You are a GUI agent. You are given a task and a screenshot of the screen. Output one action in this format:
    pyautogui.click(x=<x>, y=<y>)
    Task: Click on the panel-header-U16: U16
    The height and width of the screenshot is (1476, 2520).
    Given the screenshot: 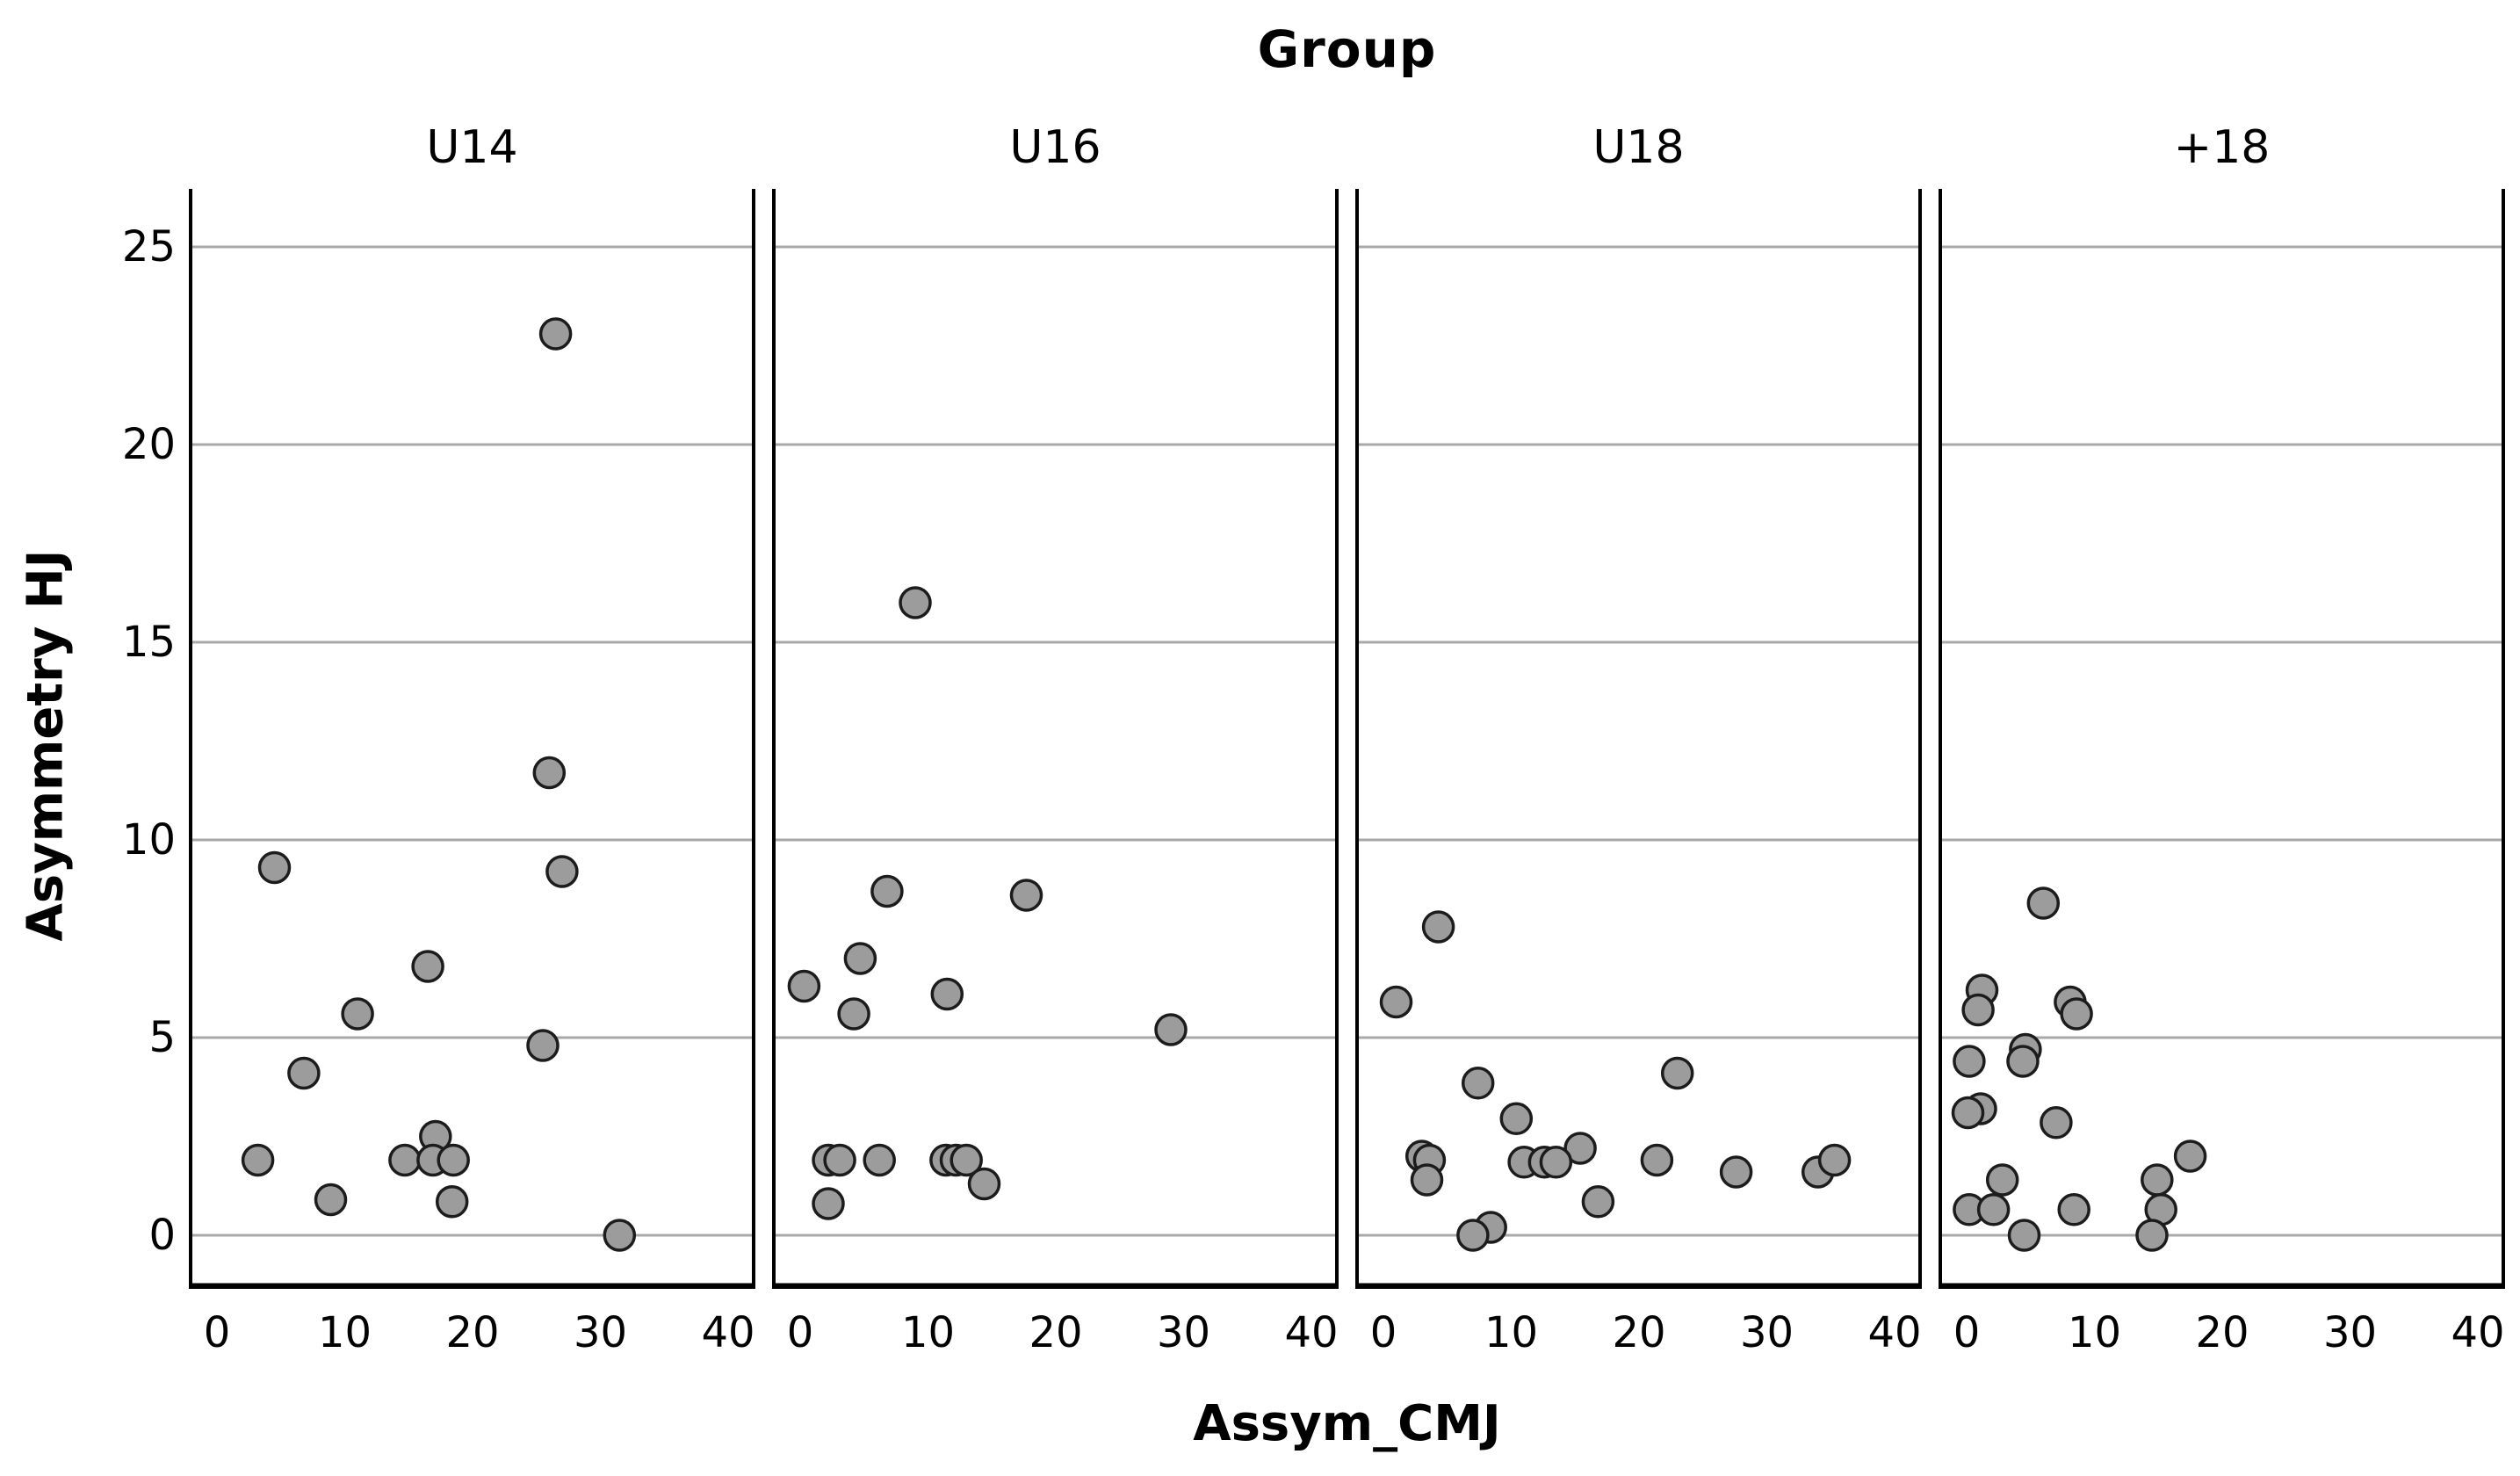 What is the action you would take?
    pyautogui.click(x=1055, y=147)
    